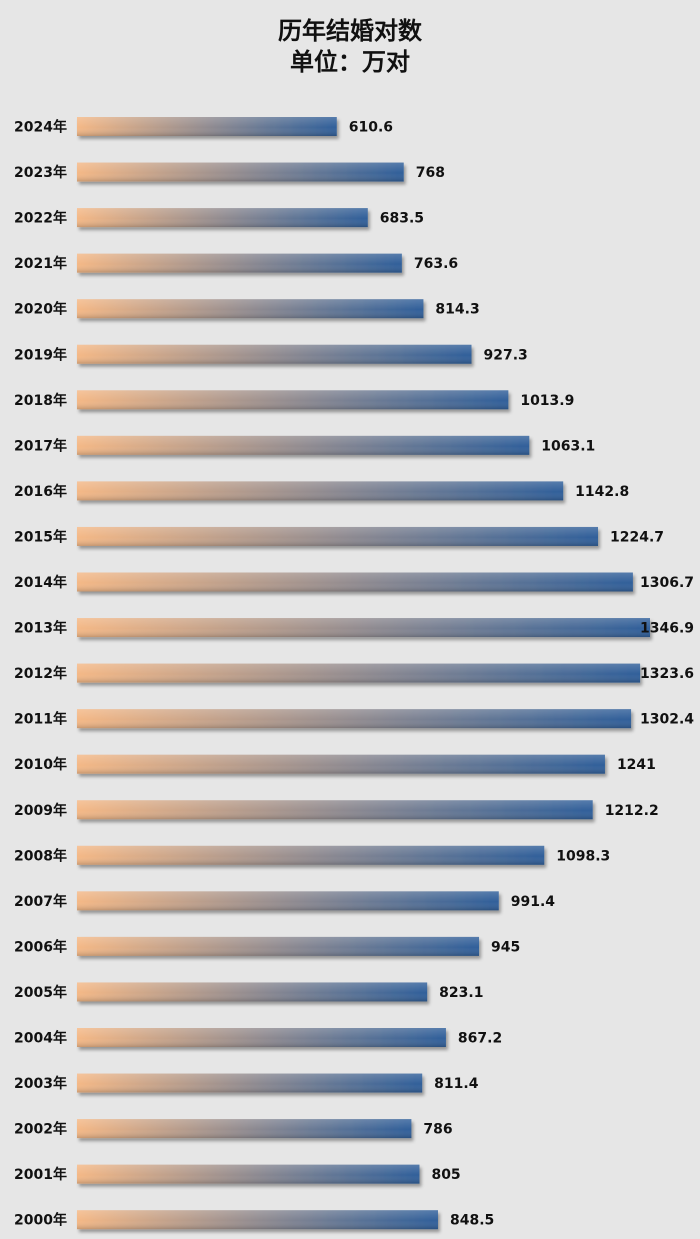  What do you see at coordinates (568, 446) in the screenshot?
I see `value-label: 1063.1` at bounding box center [568, 446].